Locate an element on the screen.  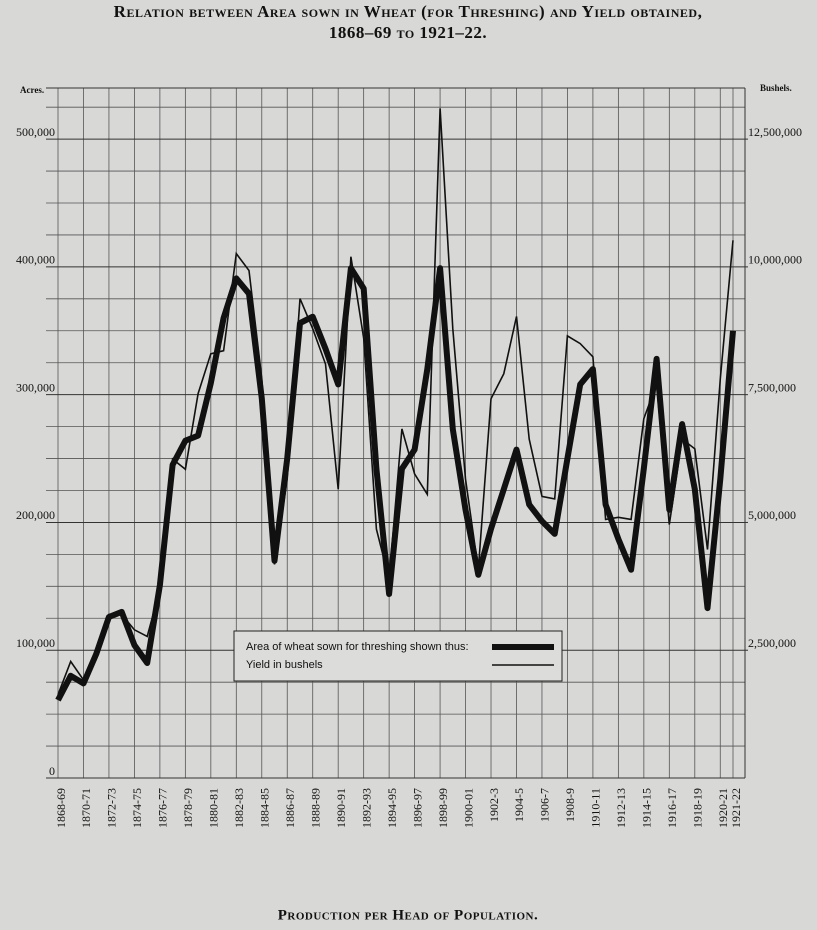
y2-axis-label: Bushels. is located at coordinates (776, 88).